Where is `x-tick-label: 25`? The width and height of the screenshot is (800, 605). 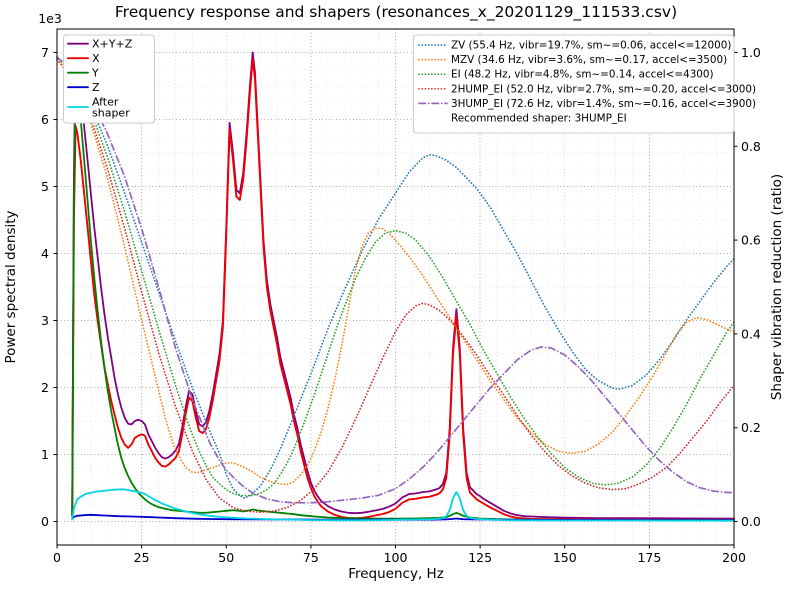 x-tick-label: 25 is located at coordinates (142, 557).